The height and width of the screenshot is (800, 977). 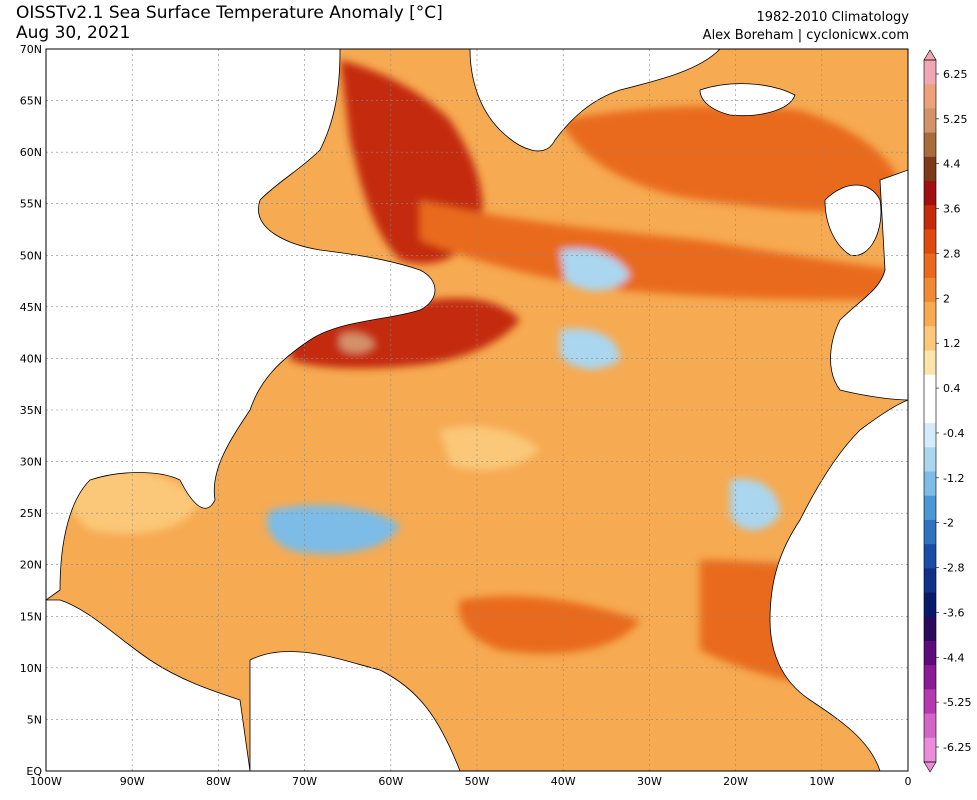 What do you see at coordinates (755, 504) in the screenshot?
I see `anomaly-westafrica-cool` at bounding box center [755, 504].